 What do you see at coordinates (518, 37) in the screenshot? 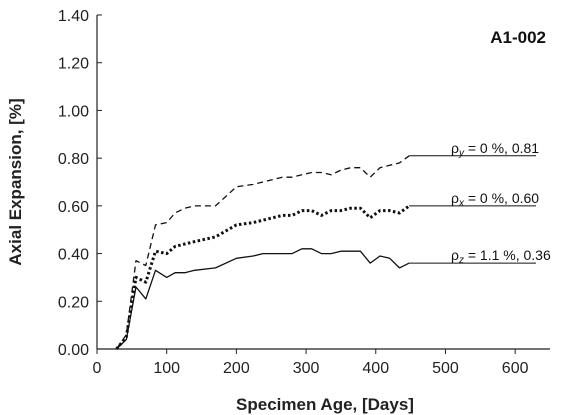
I see `panel-label: A1-002` at bounding box center [518, 37].